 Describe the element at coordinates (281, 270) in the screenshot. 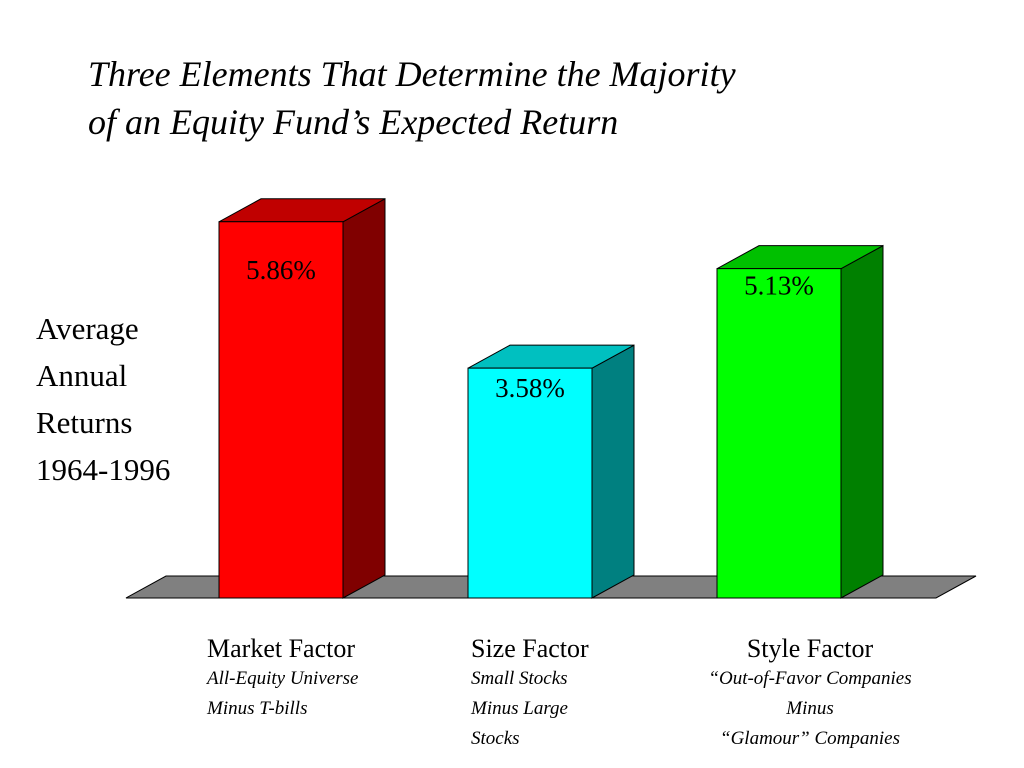

I see `bar-value-label: 5.86%` at that location.